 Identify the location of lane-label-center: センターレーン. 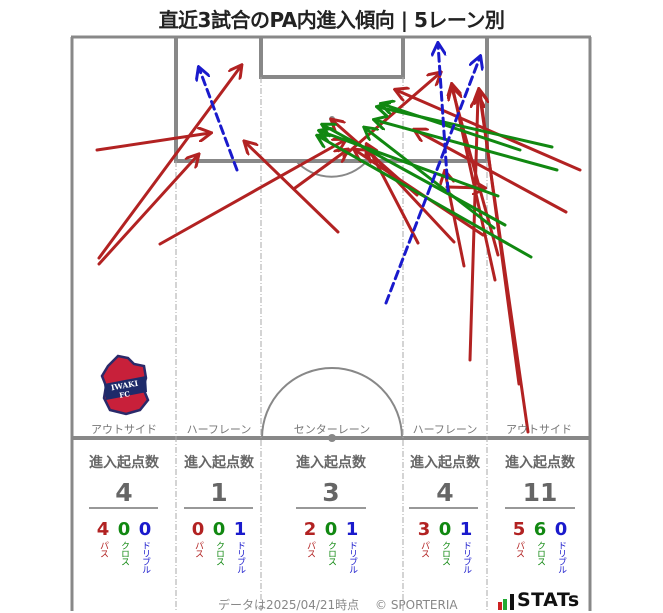
(332, 429).